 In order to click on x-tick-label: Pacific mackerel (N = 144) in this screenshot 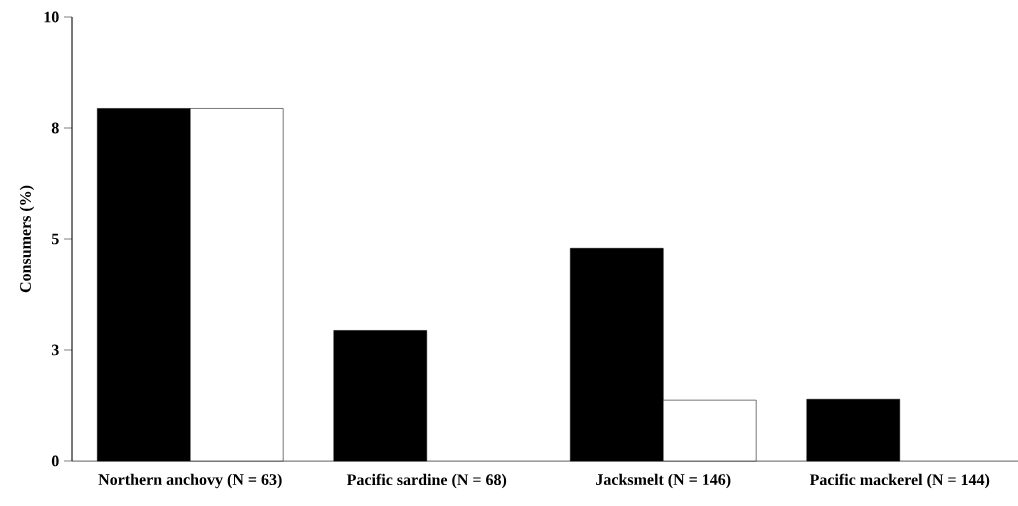, I will do `click(899, 481)`.